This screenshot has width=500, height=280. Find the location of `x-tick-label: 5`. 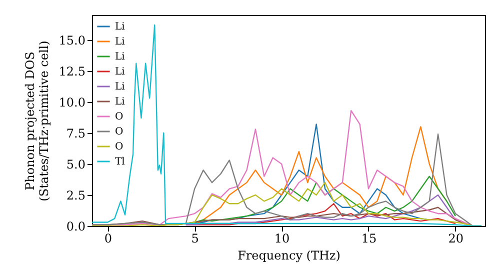

x-tick-label: 5 is located at coordinates (195, 239).